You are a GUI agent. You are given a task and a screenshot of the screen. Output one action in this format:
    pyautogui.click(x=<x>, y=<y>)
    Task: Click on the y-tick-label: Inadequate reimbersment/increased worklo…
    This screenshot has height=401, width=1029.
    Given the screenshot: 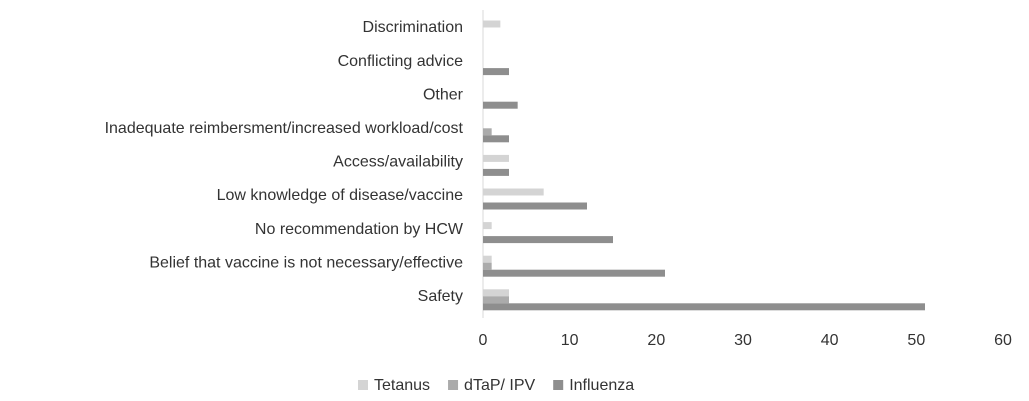 What is the action you would take?
    pyautogui.click(x=284, y=128)
    